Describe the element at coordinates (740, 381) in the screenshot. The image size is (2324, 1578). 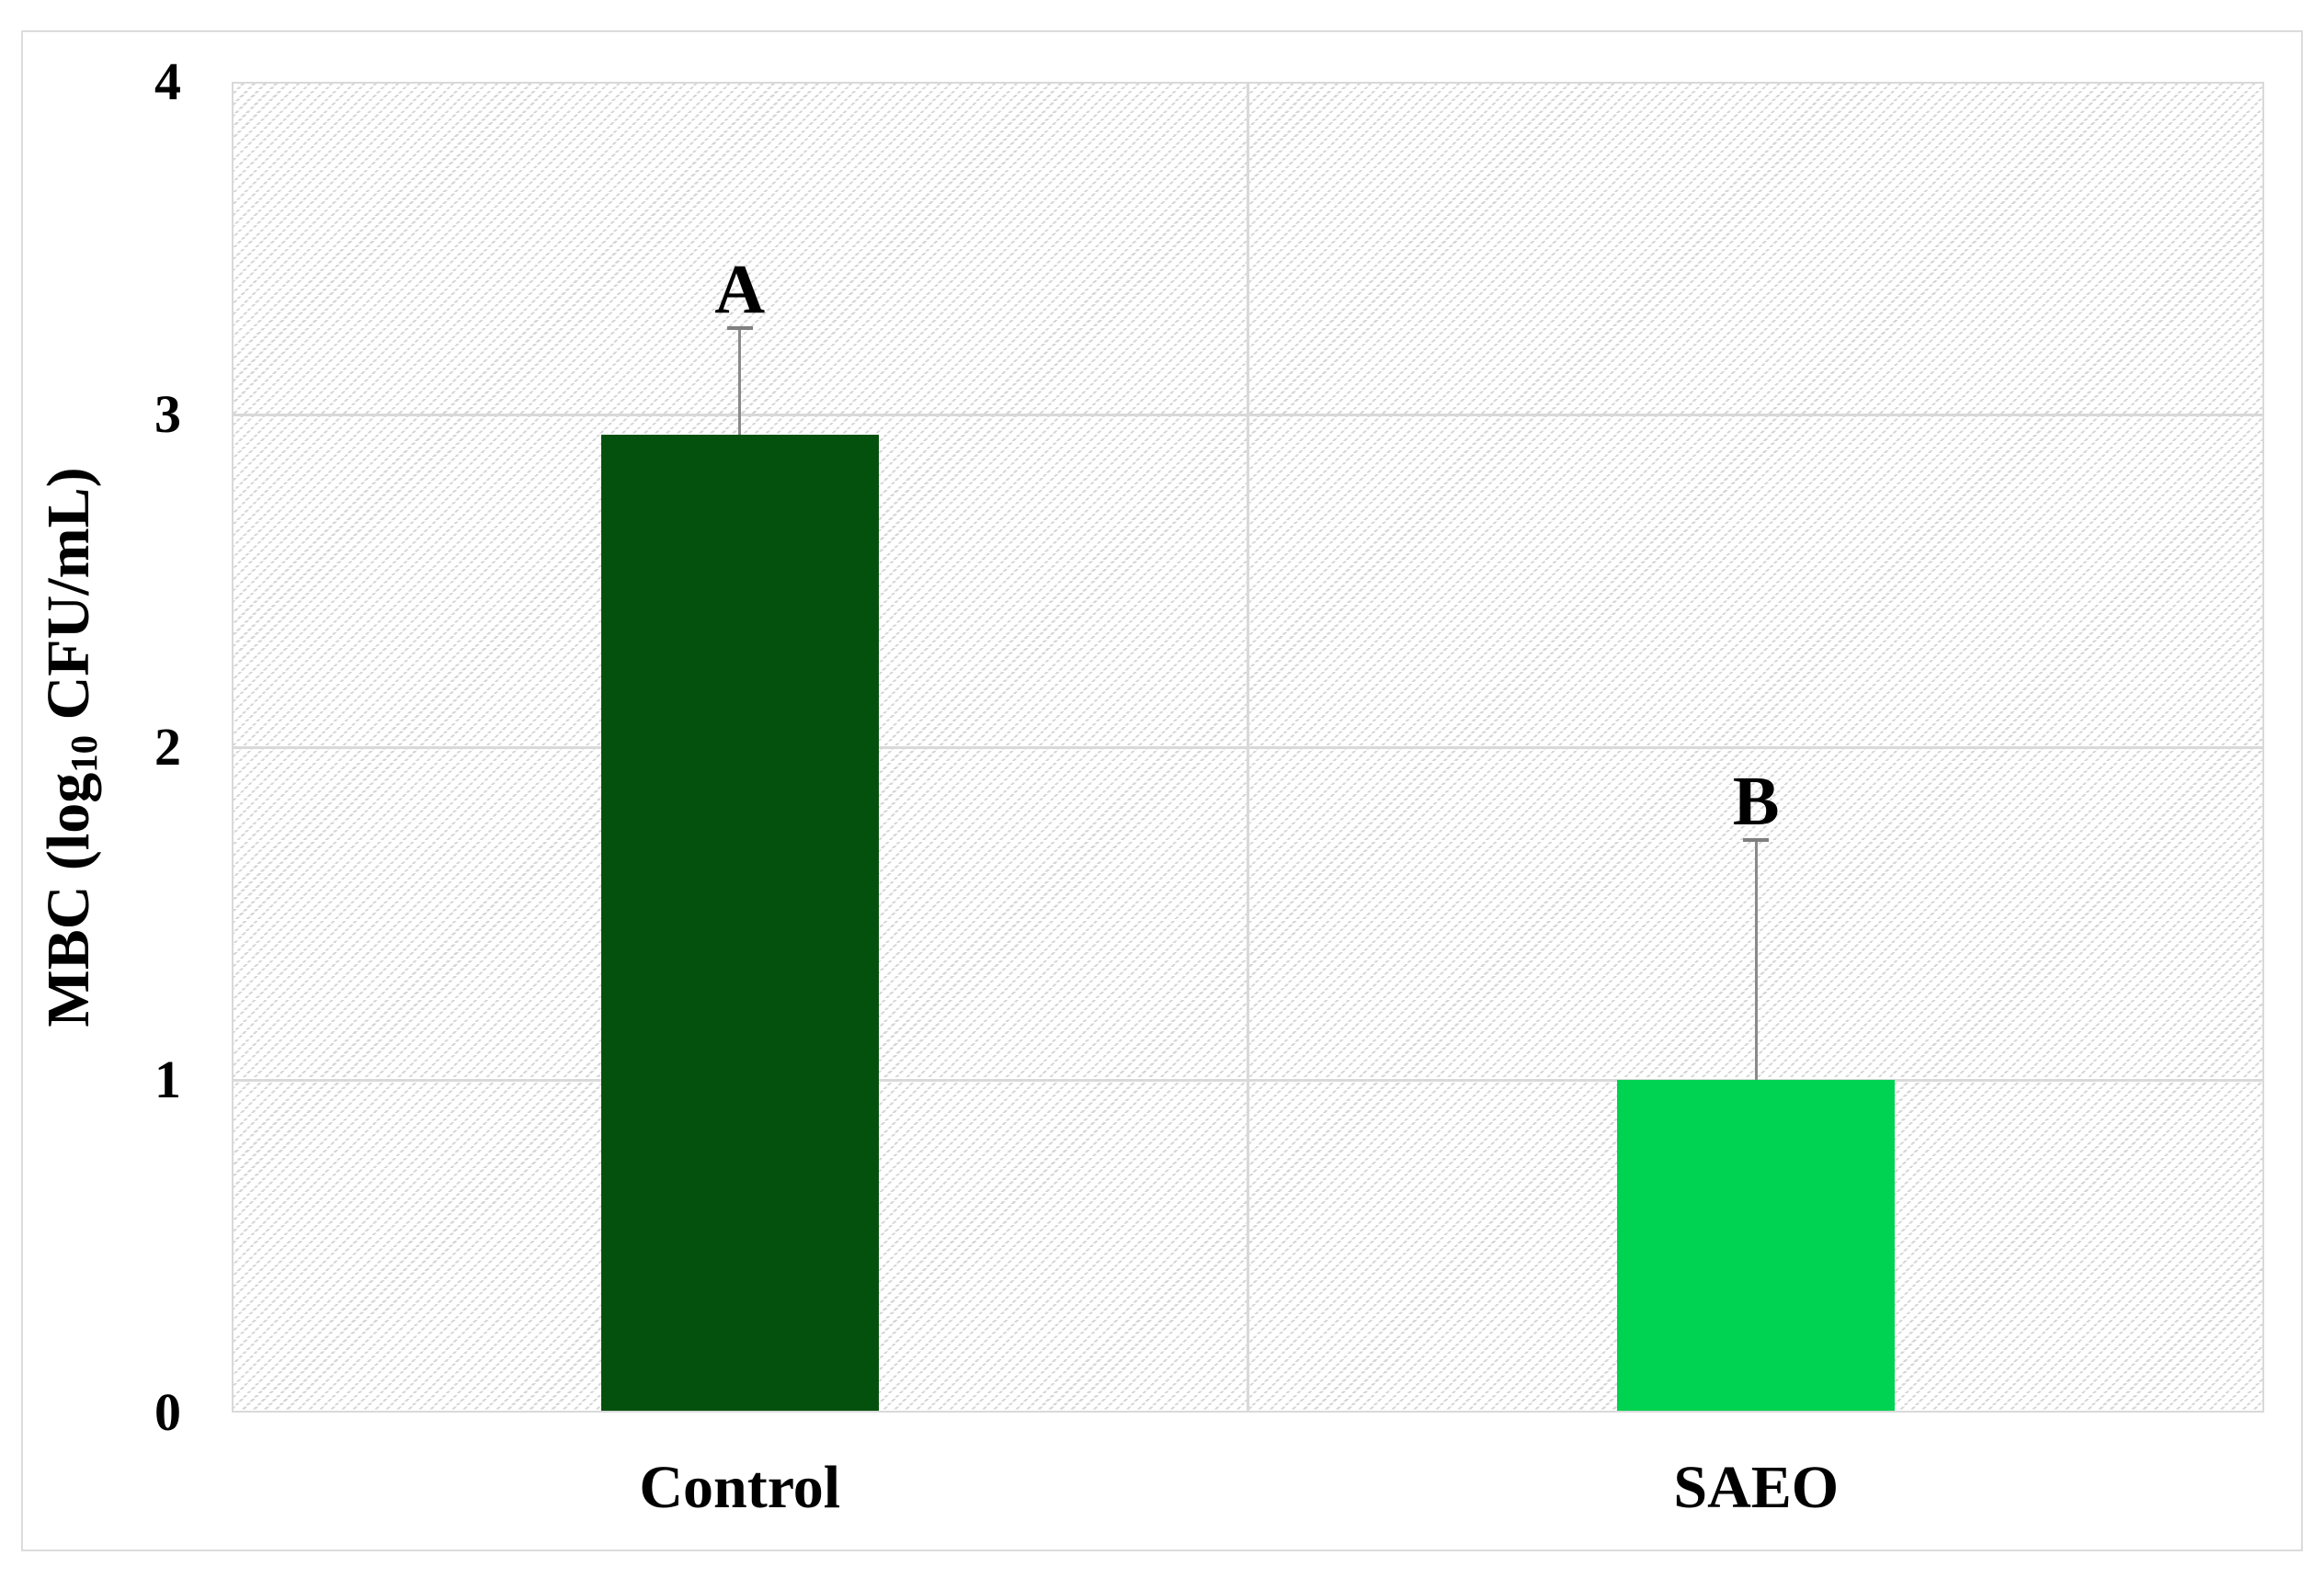
I see `error-bar-control` at that location.